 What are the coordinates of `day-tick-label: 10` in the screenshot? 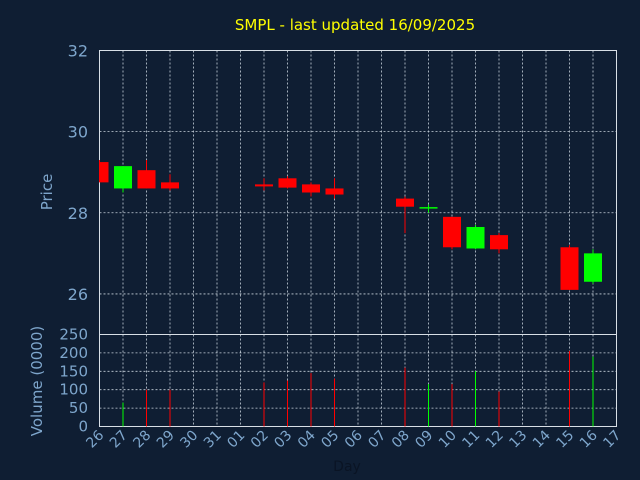 It's located at (448, 440).